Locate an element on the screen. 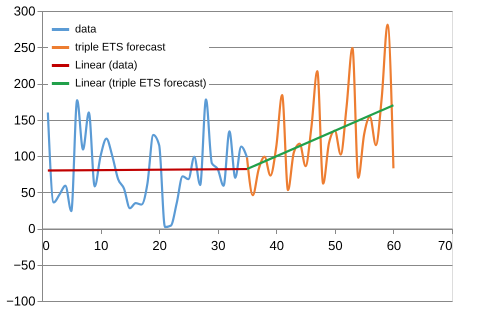  x-tick-label: 20 is located at coordinates (159, 245).